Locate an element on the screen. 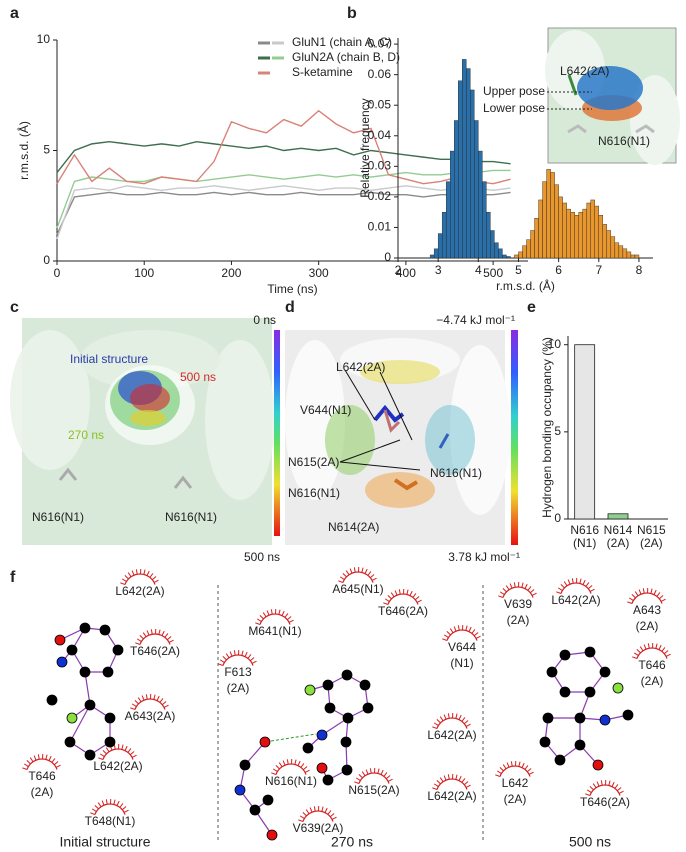 This screenshot has height=852, width=686. caption: Initial structure is located at coordinates (104, 842).